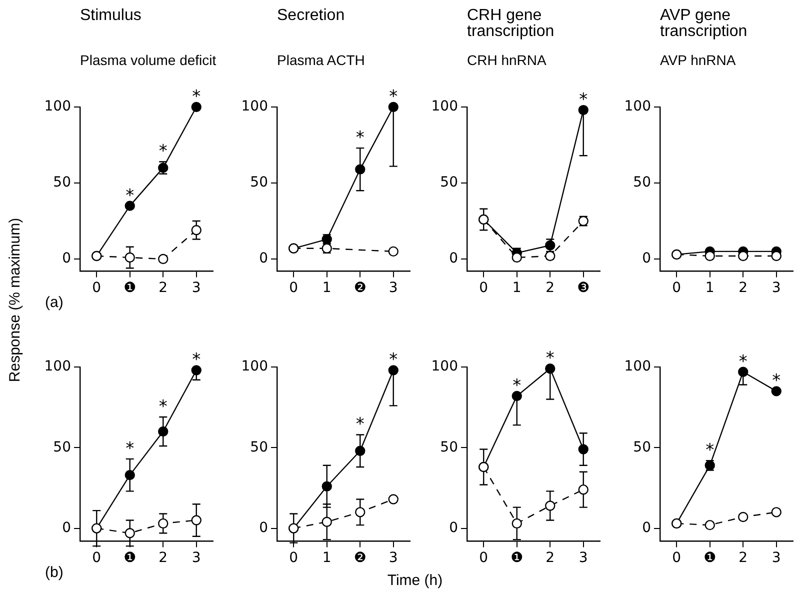 The height and width of the screenshot is (593, 810). Describe the element at coordinates (54, 302) in the screenshot. I see `text: (a)` at that location.